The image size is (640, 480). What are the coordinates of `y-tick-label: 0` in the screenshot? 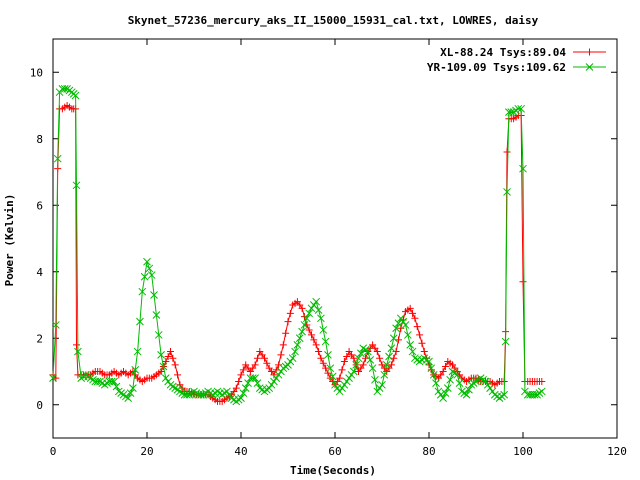 It's located at (39, 405).